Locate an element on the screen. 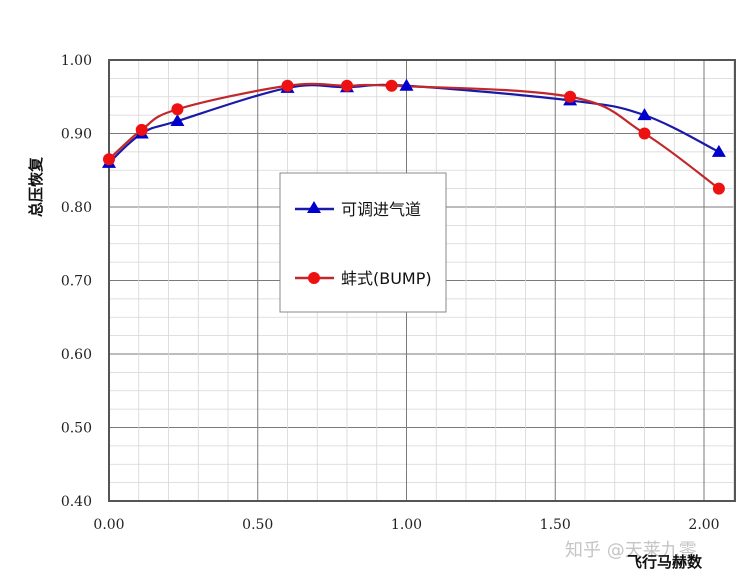 Image resolution: width=747 pixels, height=582 pixels. y-tick-label: 0.60 is located at coordinates (76, 355).